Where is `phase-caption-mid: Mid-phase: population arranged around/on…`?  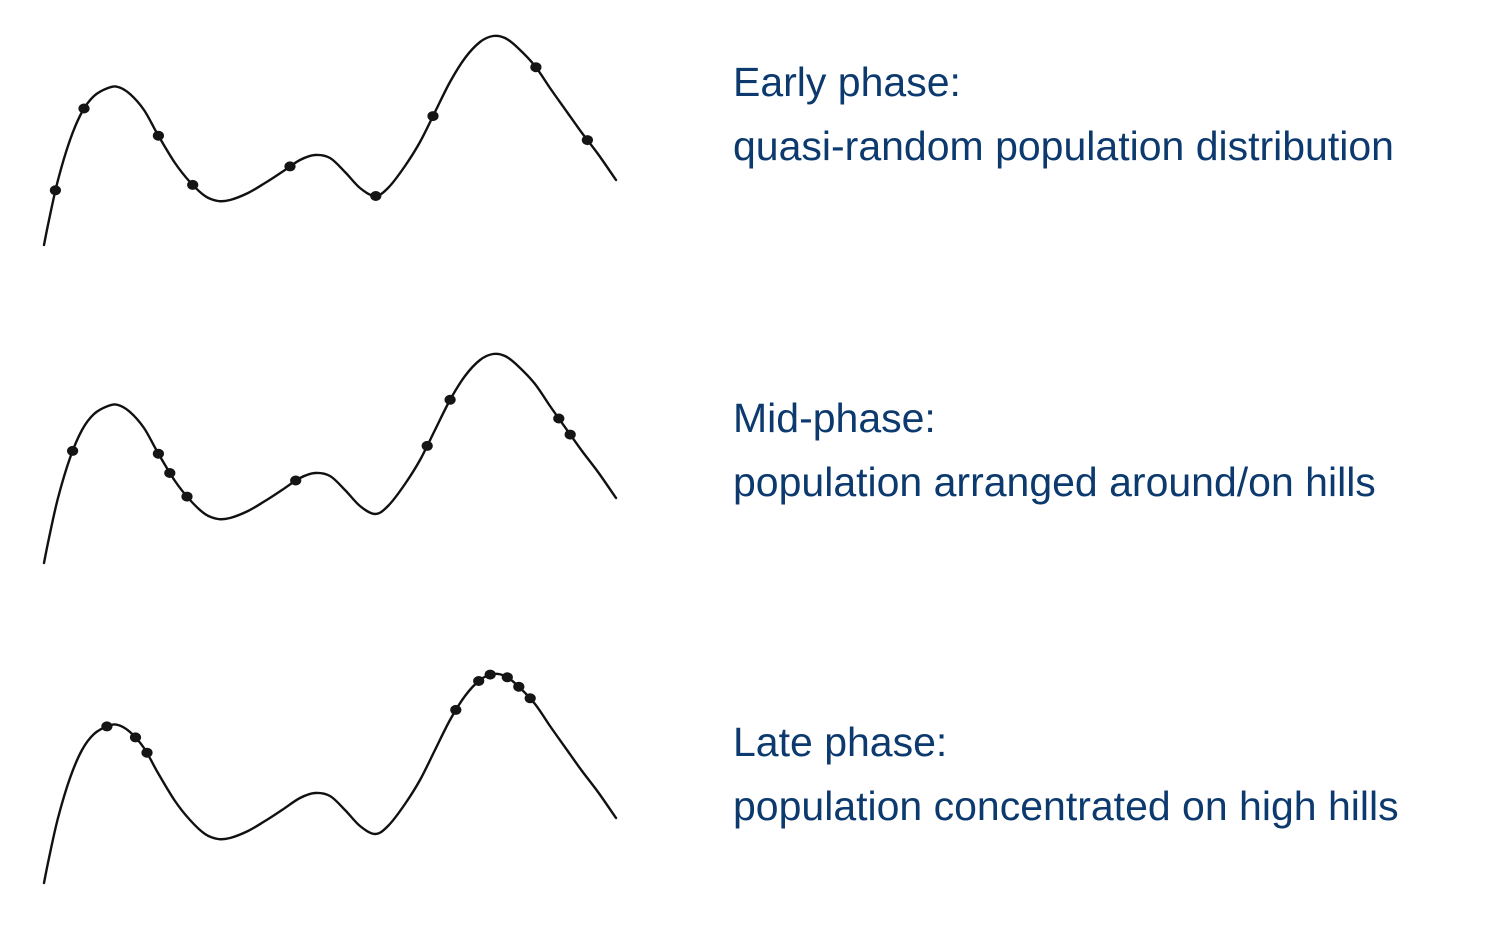 phase-caption-mid: Mid-phase: population arranged around/on… is located at coordinates (1054, 450).